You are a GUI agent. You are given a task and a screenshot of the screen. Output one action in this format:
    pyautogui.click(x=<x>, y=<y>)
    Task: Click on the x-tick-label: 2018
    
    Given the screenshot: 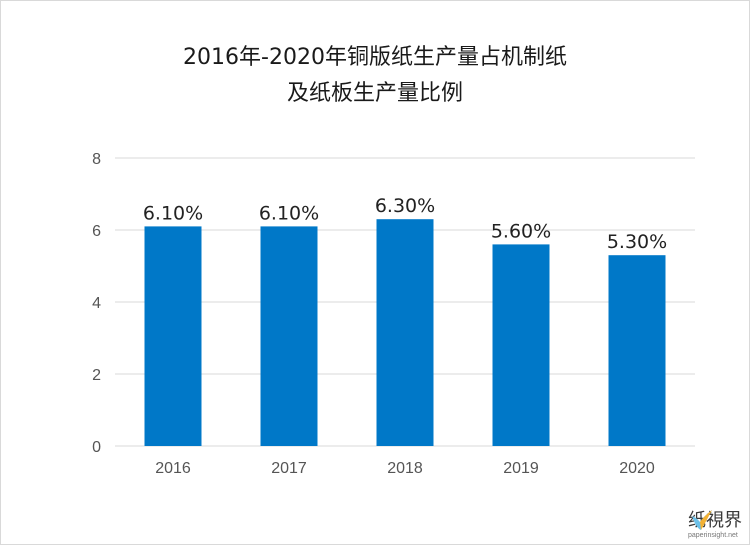 What is the action you would take?
    pyautogui.click(x=405, y=468)
    